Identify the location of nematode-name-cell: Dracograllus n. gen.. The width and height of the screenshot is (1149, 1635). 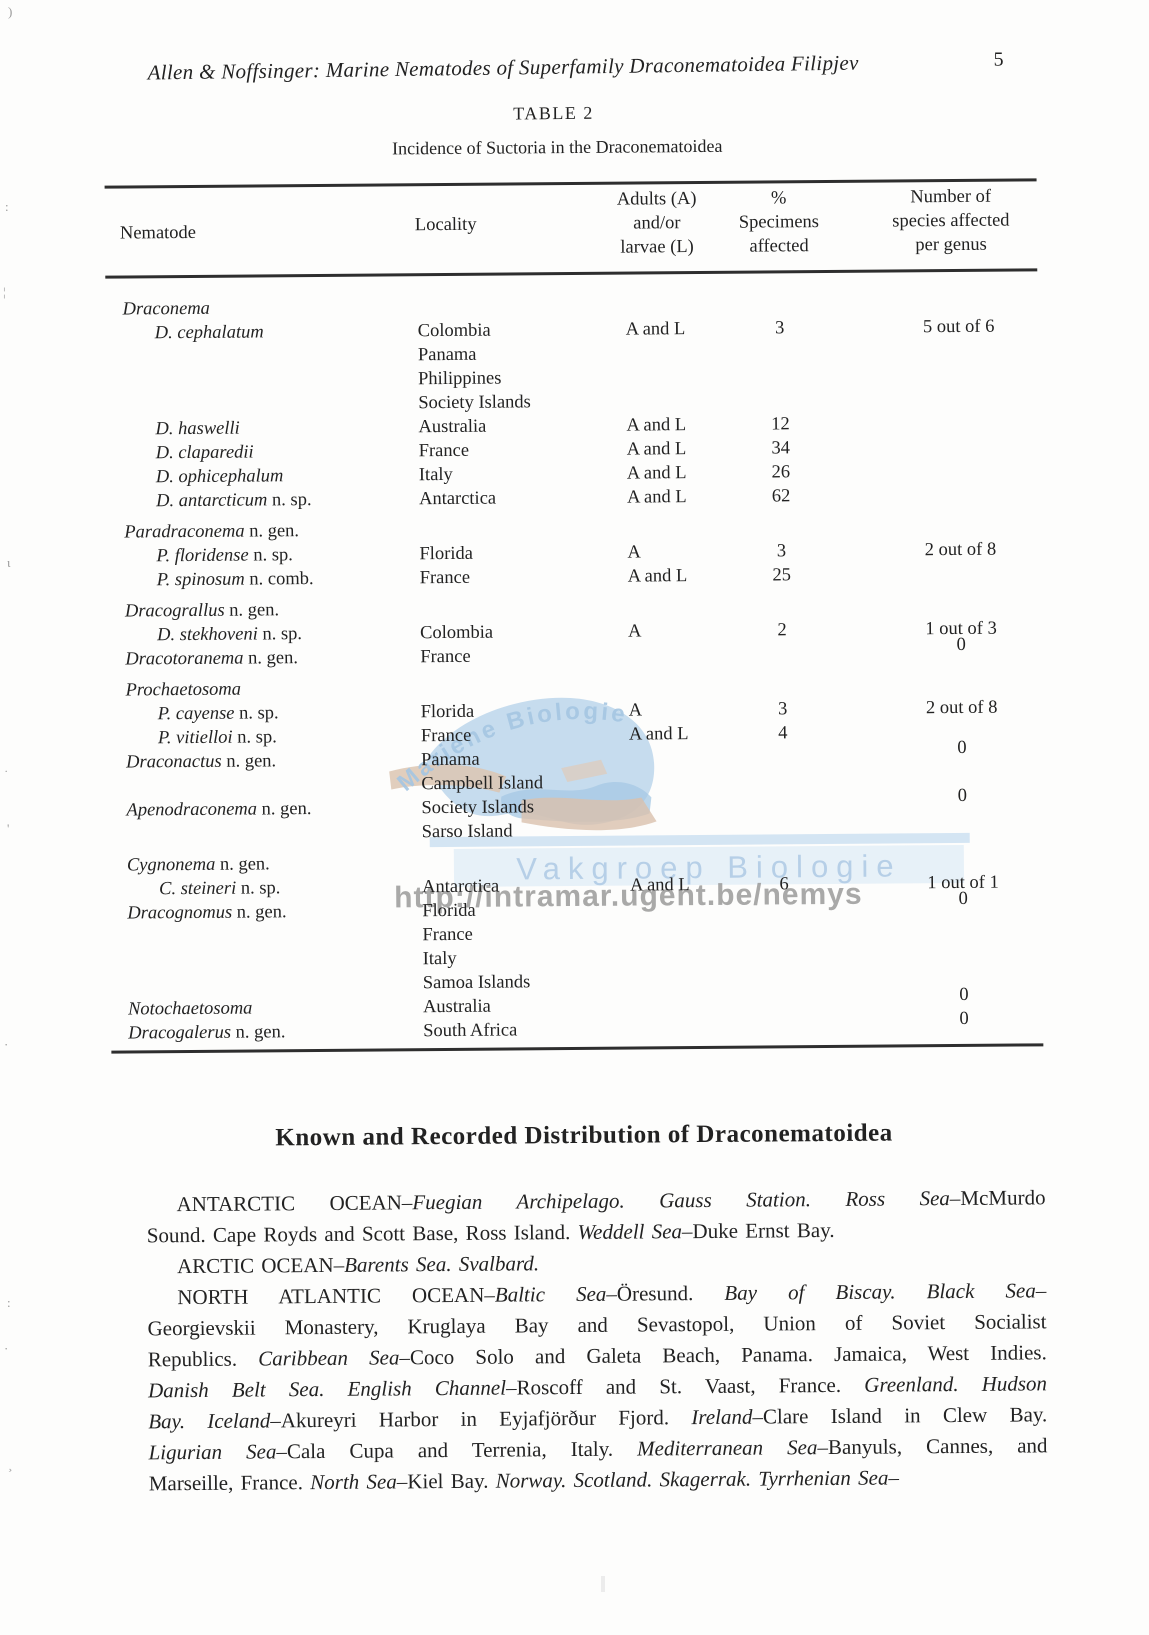
(202, 611).